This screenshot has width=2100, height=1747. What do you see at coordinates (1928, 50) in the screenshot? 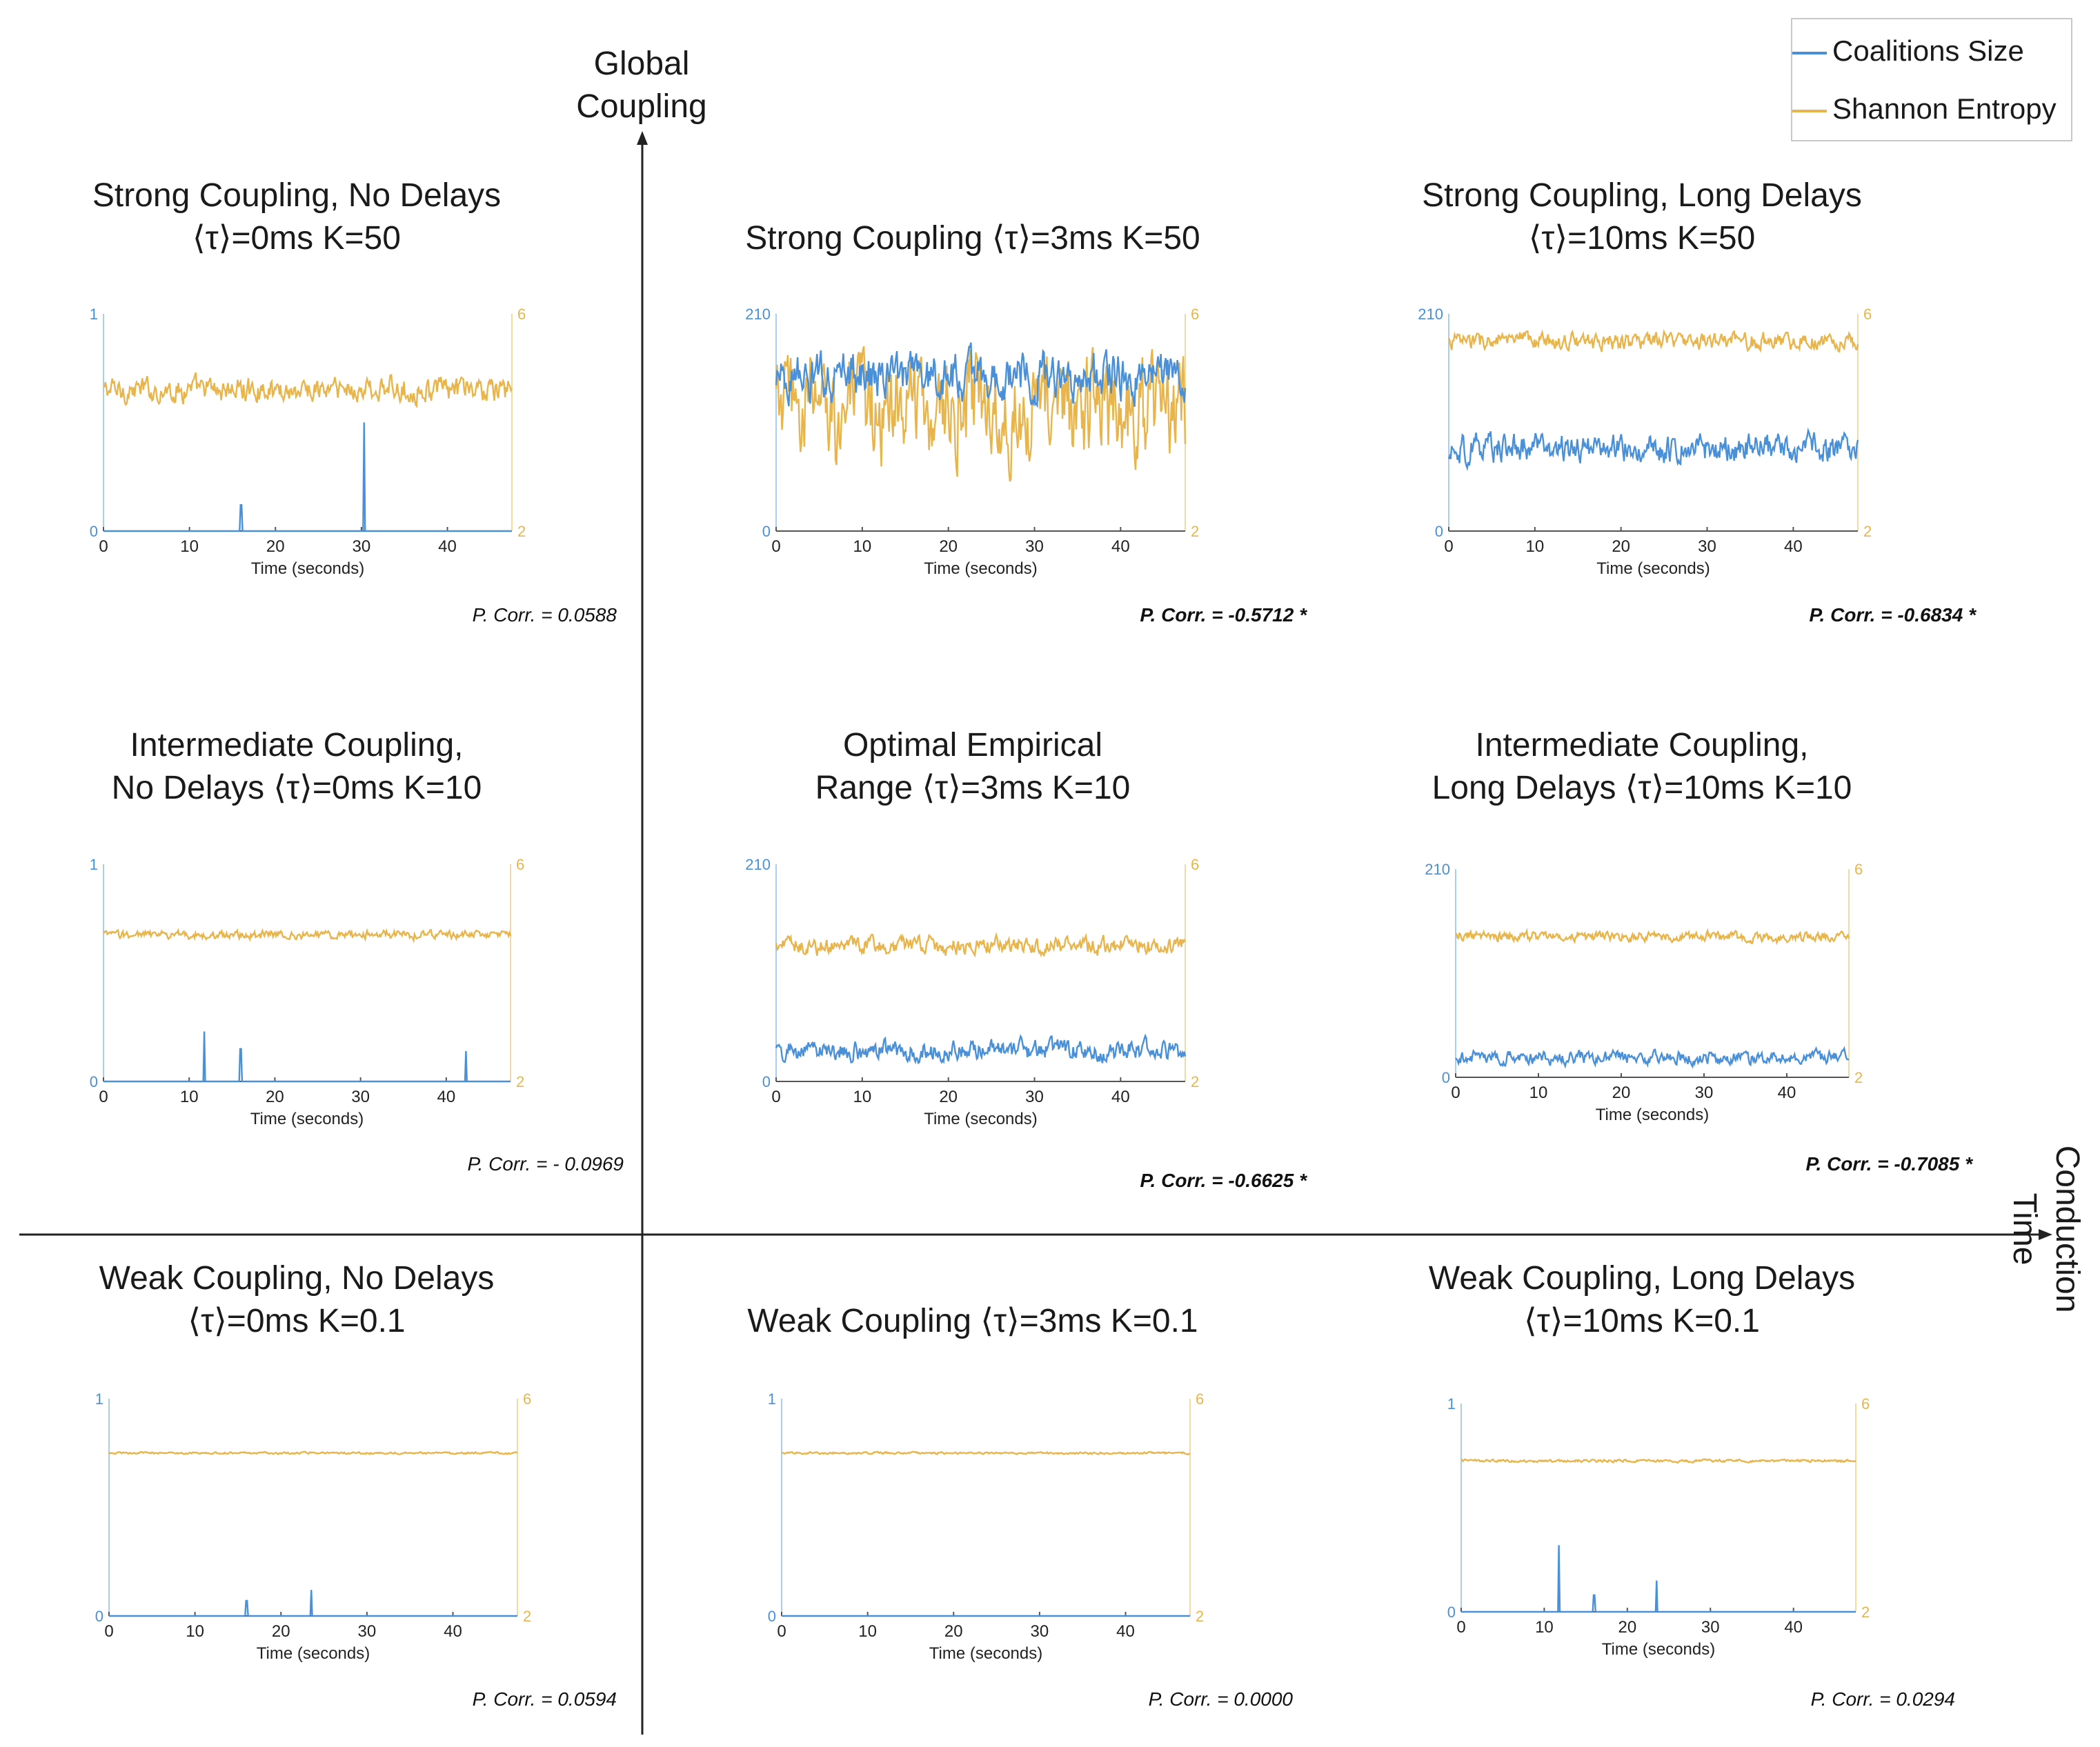
I see `legend-label-coalitions: Coalitions Size` at bounding box center [1928, 50].